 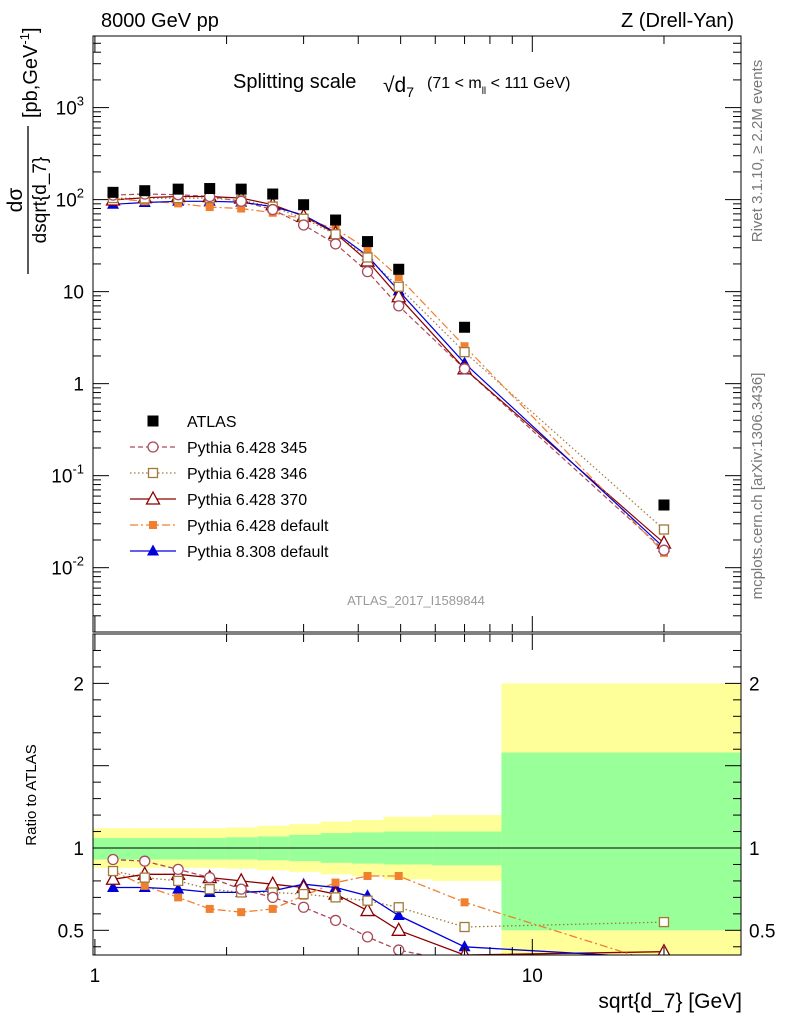 What do you see at coordinates (160, 21) in the screenshot?
I see `header-left: 8000 GeV pp` at bounding box center [160, 21].